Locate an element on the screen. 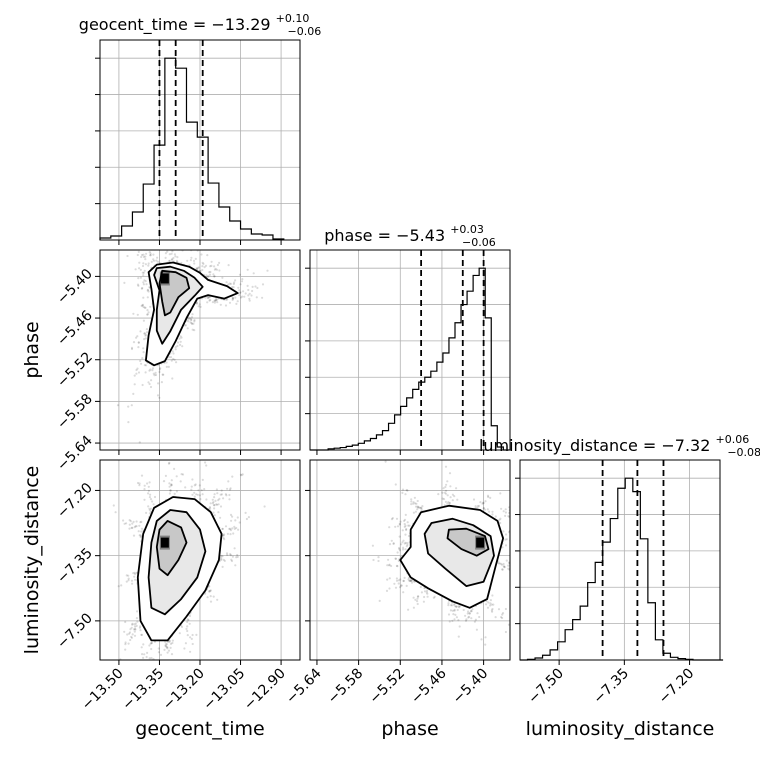 This screenshot has width=760, height=760. title-geocent-time: geocent_time = −13.29 +0.10 −0.06 is located at coordinates (200, 22).